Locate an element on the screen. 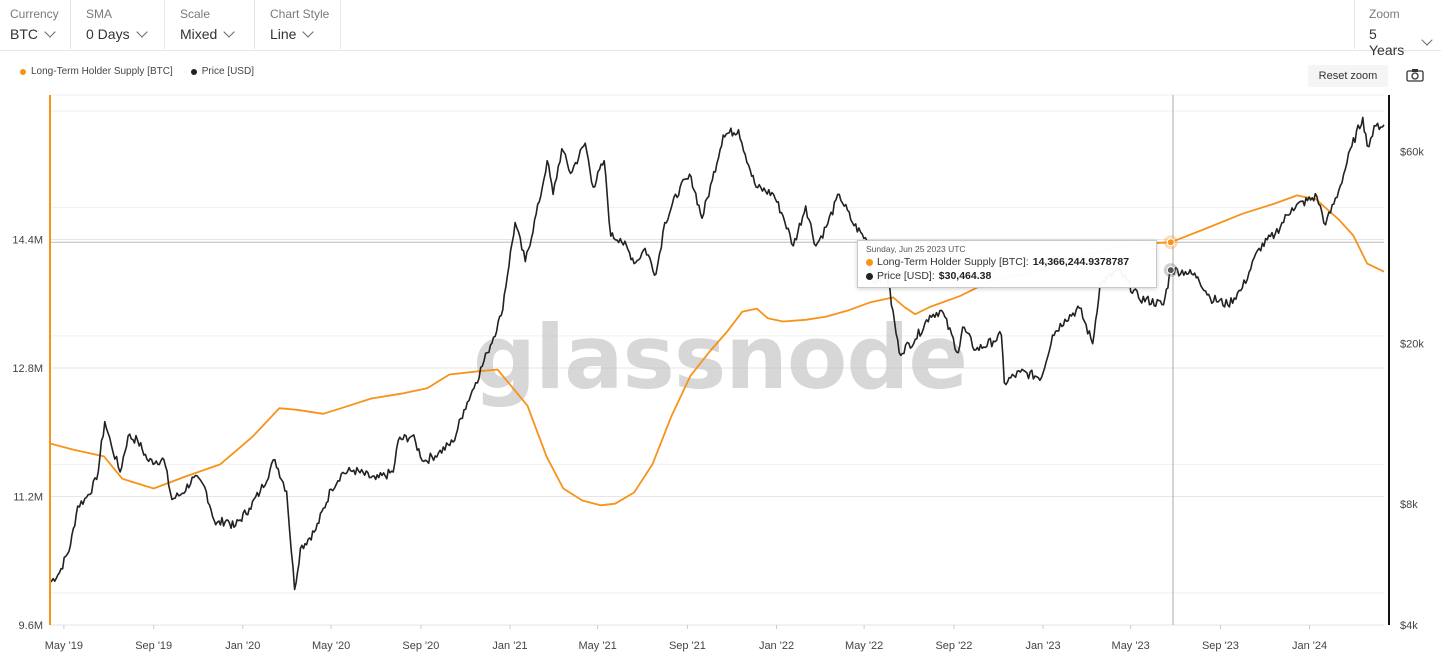  y-left-tick-label: 14.4M is located at coordinates (27, 241).